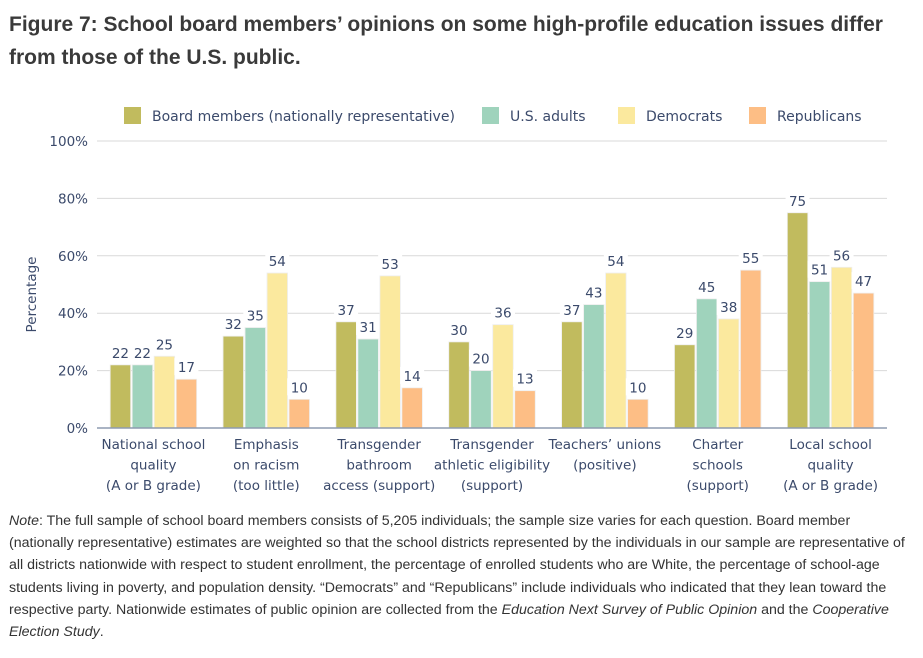 This screenshot has width=923, height=658. What do you see at coordinates (233, 325) in the screenshot?
I see `data-label: 32` at bounding box center [233, 325].